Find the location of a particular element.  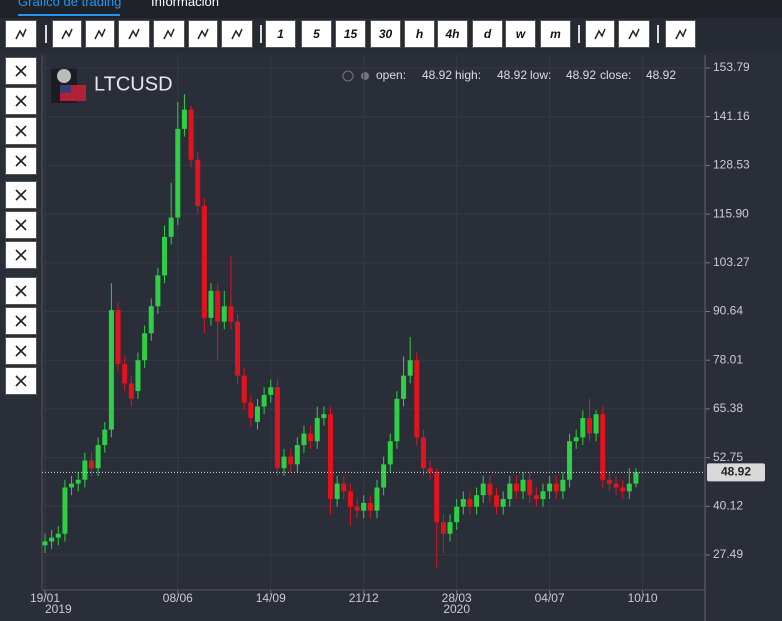

interval-button: d is located at coordinates (487, 34).